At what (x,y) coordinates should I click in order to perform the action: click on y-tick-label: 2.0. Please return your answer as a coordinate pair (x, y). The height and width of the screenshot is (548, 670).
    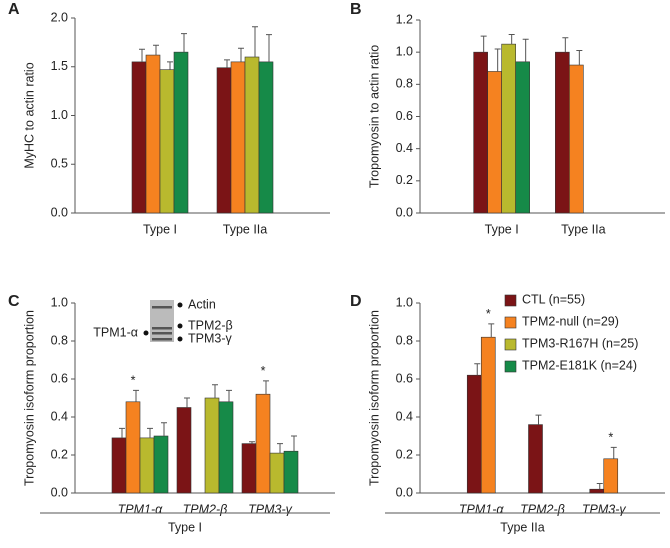
    Looking at the image, I should click on (59, 17).